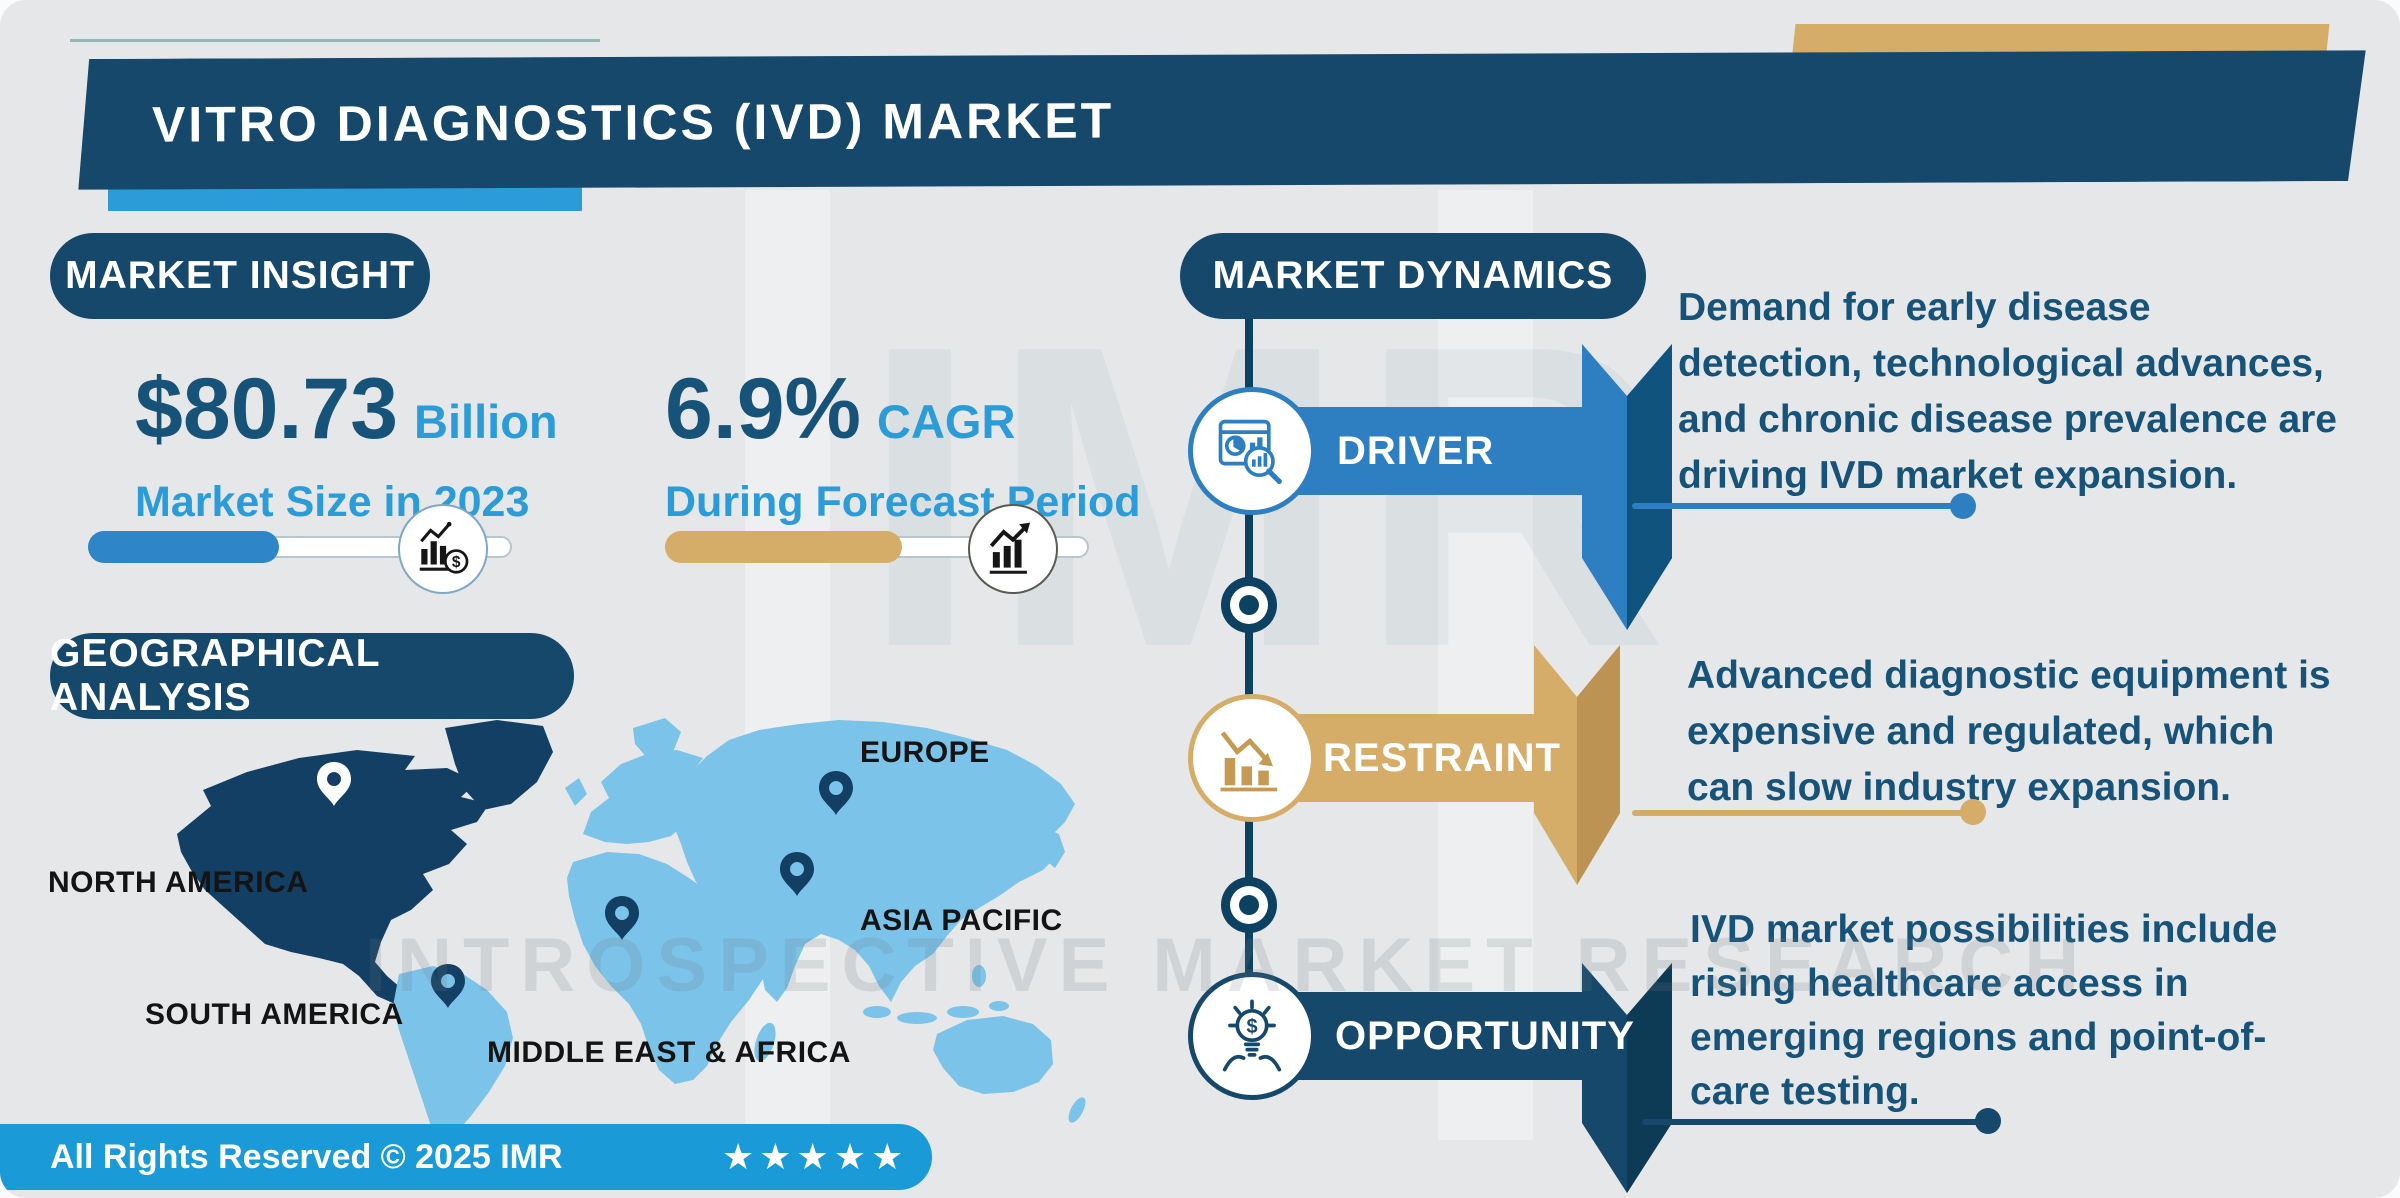 This screenshot has height=1198, width=2400. What do you see at coordinates (1416, 450) in the screenshot?
I see `driver-label: DRIVER` at bounding box center [1416, 450].